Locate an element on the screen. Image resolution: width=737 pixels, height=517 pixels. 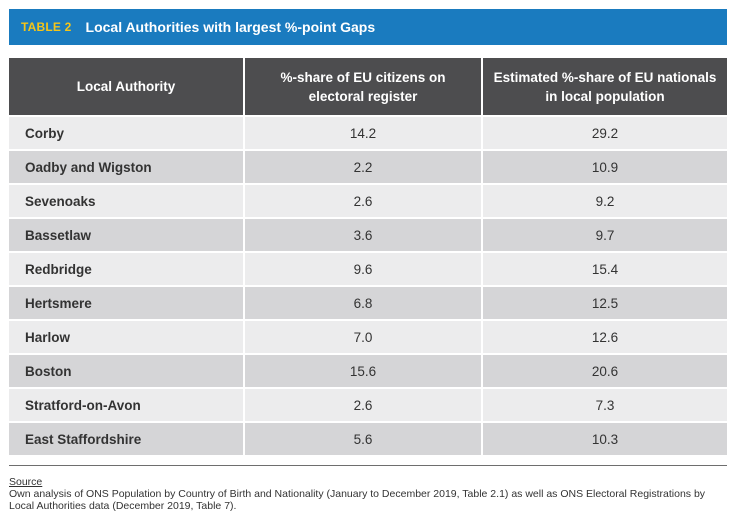
population-share-cell: 9.7 is located at coordinates (604, 234).